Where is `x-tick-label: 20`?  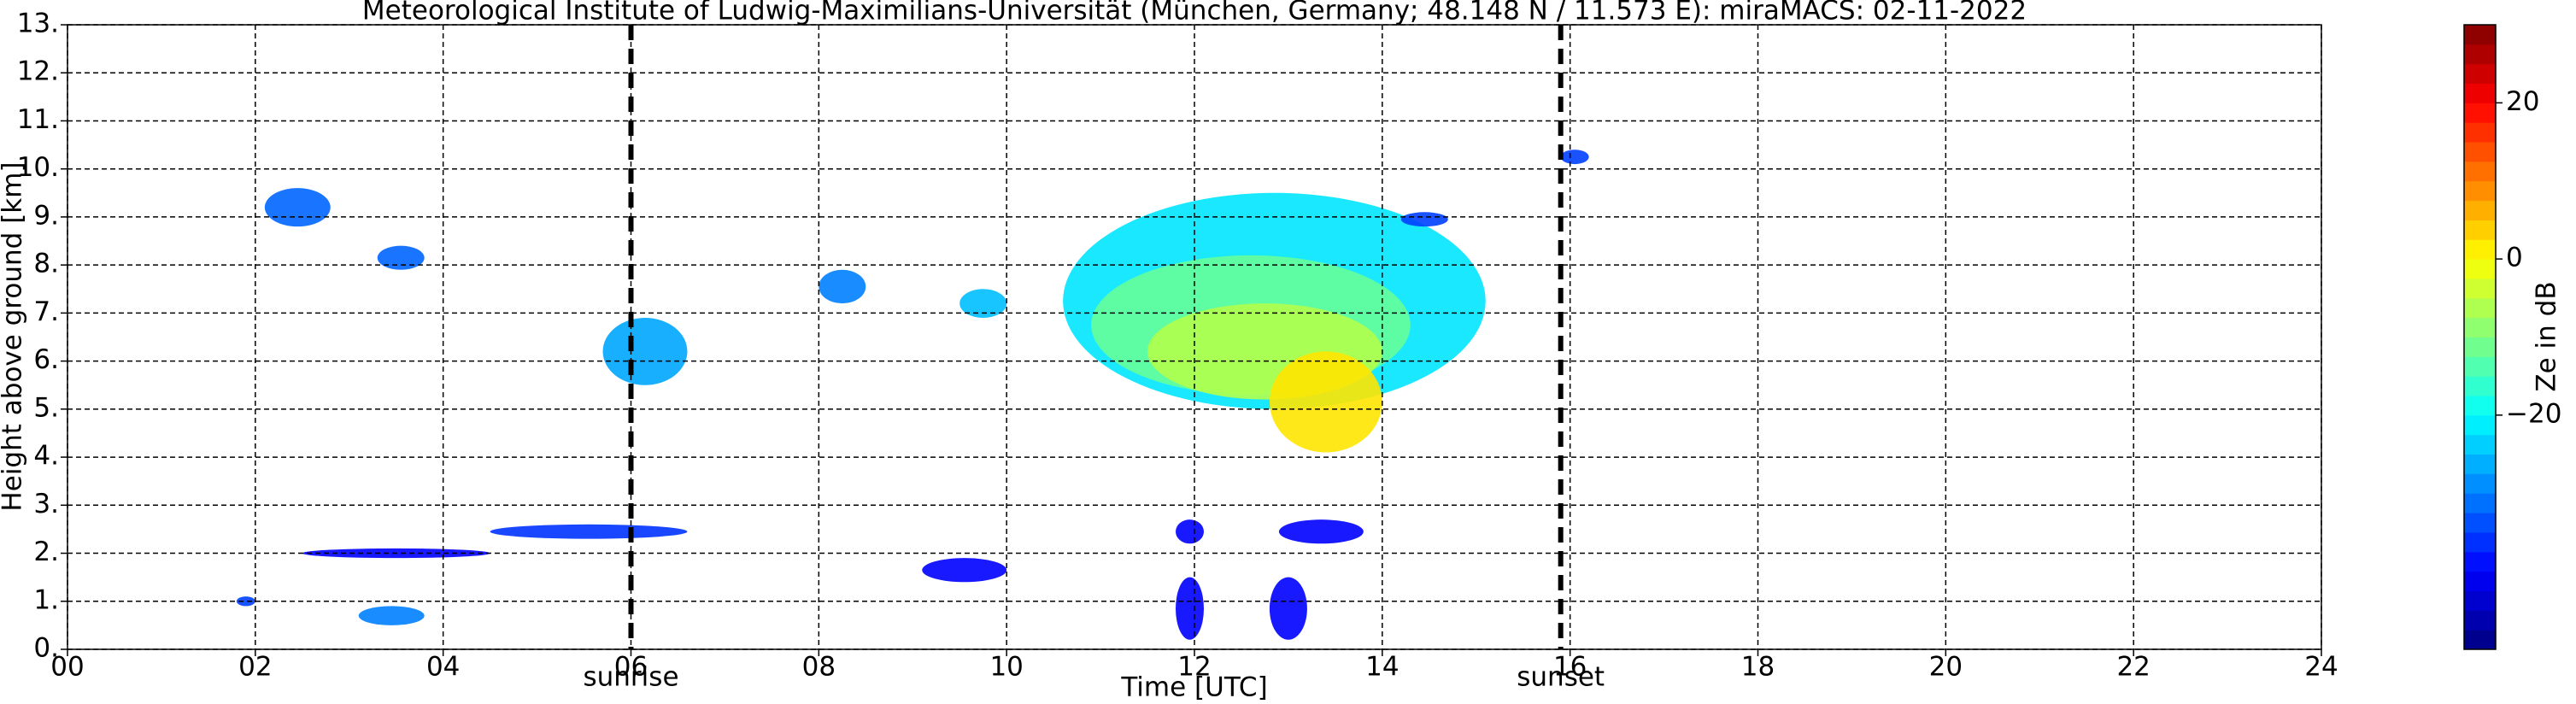
x-tick-label: 20 is located at coordinates (1946, 667).